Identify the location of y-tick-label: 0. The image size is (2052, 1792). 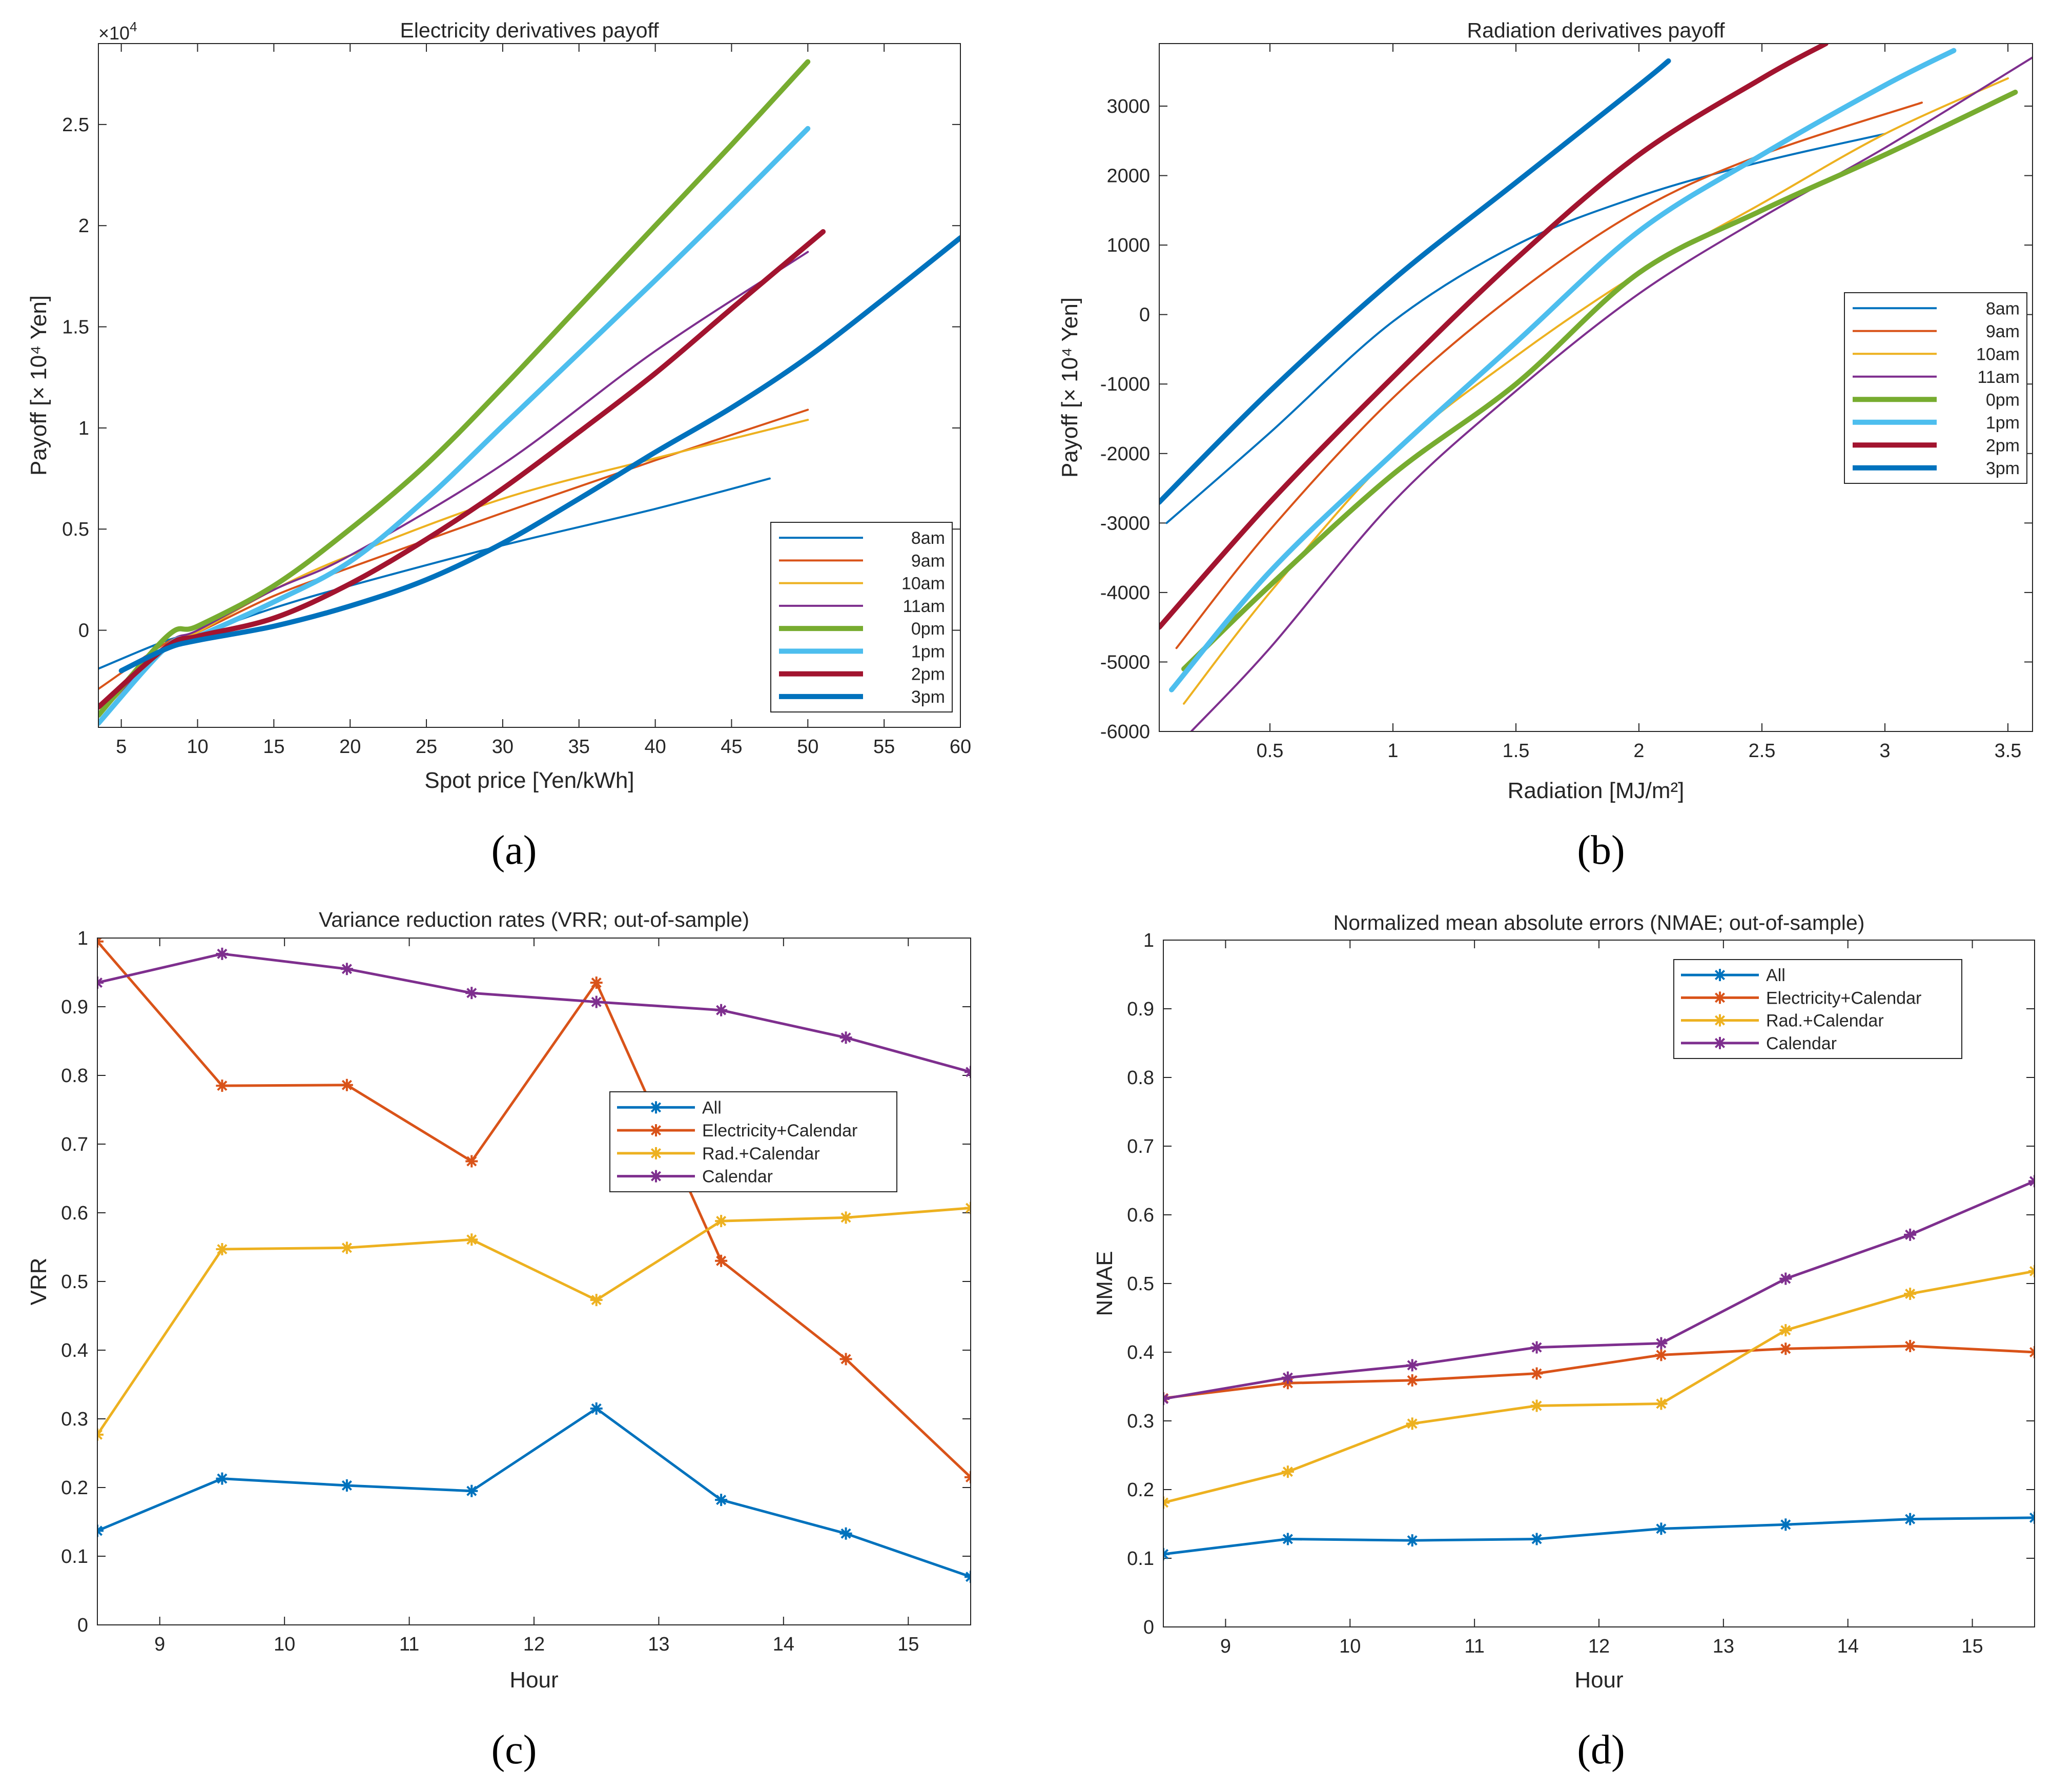
(82, 1625).